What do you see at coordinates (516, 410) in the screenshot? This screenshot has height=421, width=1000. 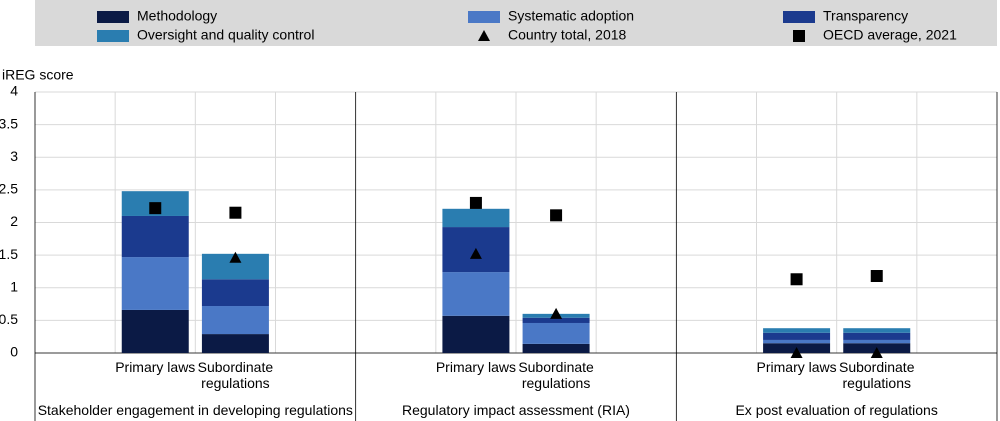 I see `group-label: Regulatory impact assessment (RIA)` at bounding box center [516, 410].